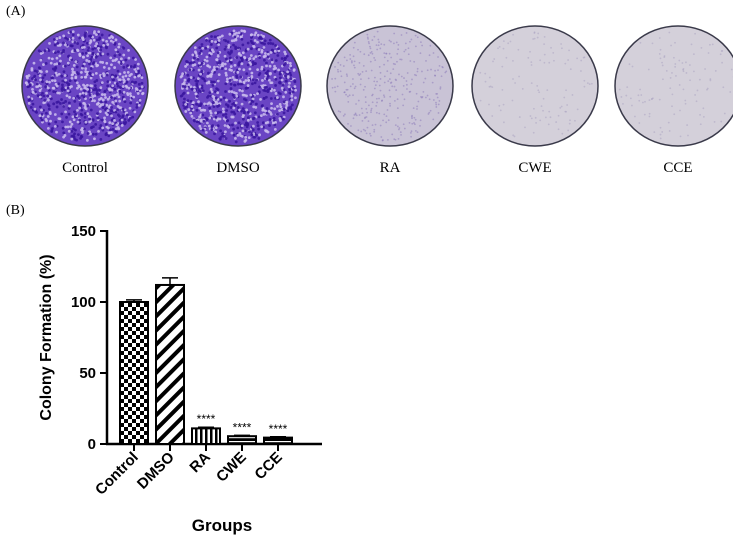  What do you see at coordinates (46, 337) in the screenshot?
I see `y-axis-label: Colony Formation (%)` at bounding box center [46, 337].